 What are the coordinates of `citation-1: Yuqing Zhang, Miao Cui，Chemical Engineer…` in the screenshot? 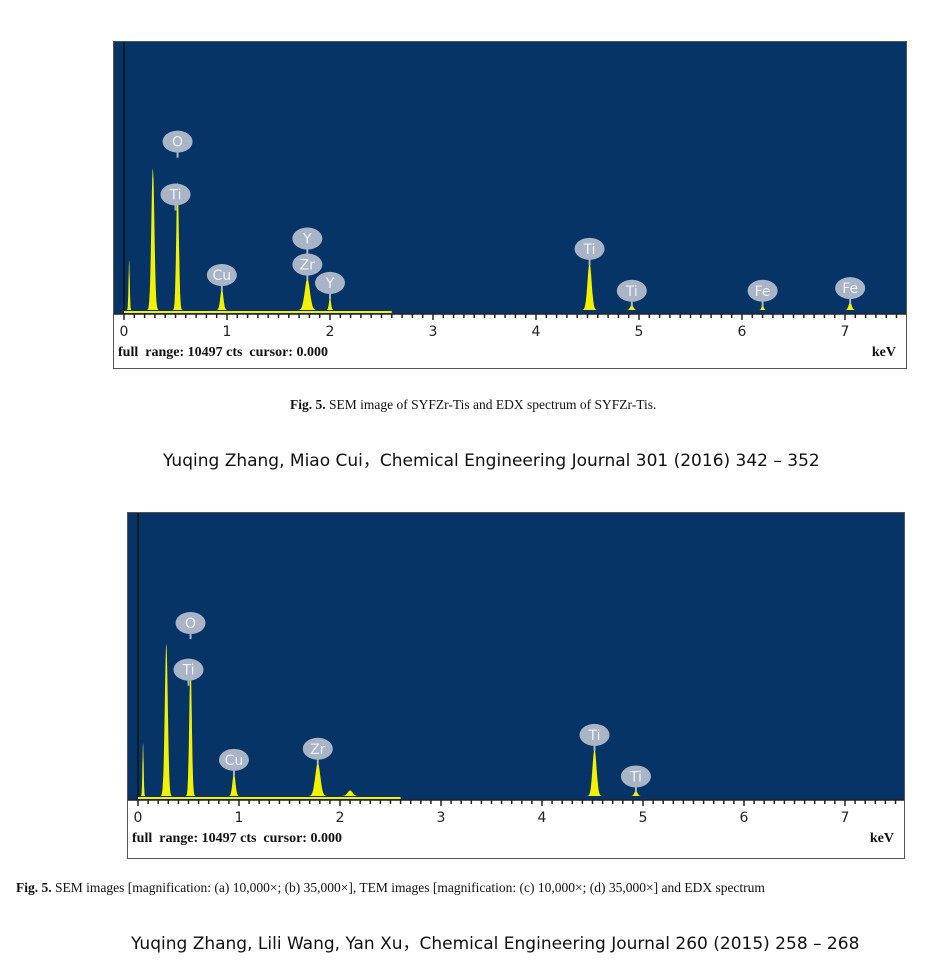 It's located at (491, 461).